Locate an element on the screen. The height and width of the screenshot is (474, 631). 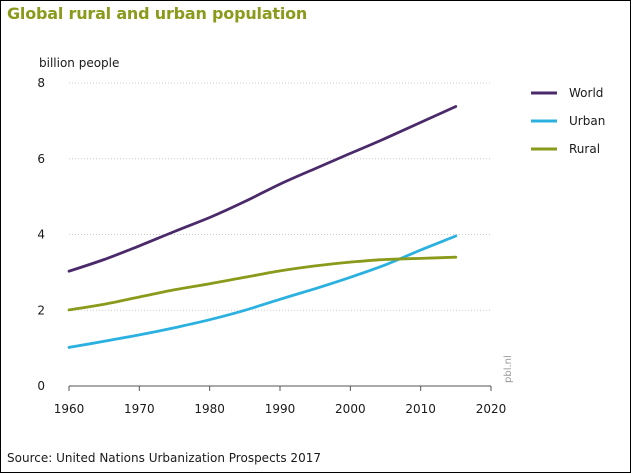
y-tick-label-8: 8 is located at coordinates (41, 83).